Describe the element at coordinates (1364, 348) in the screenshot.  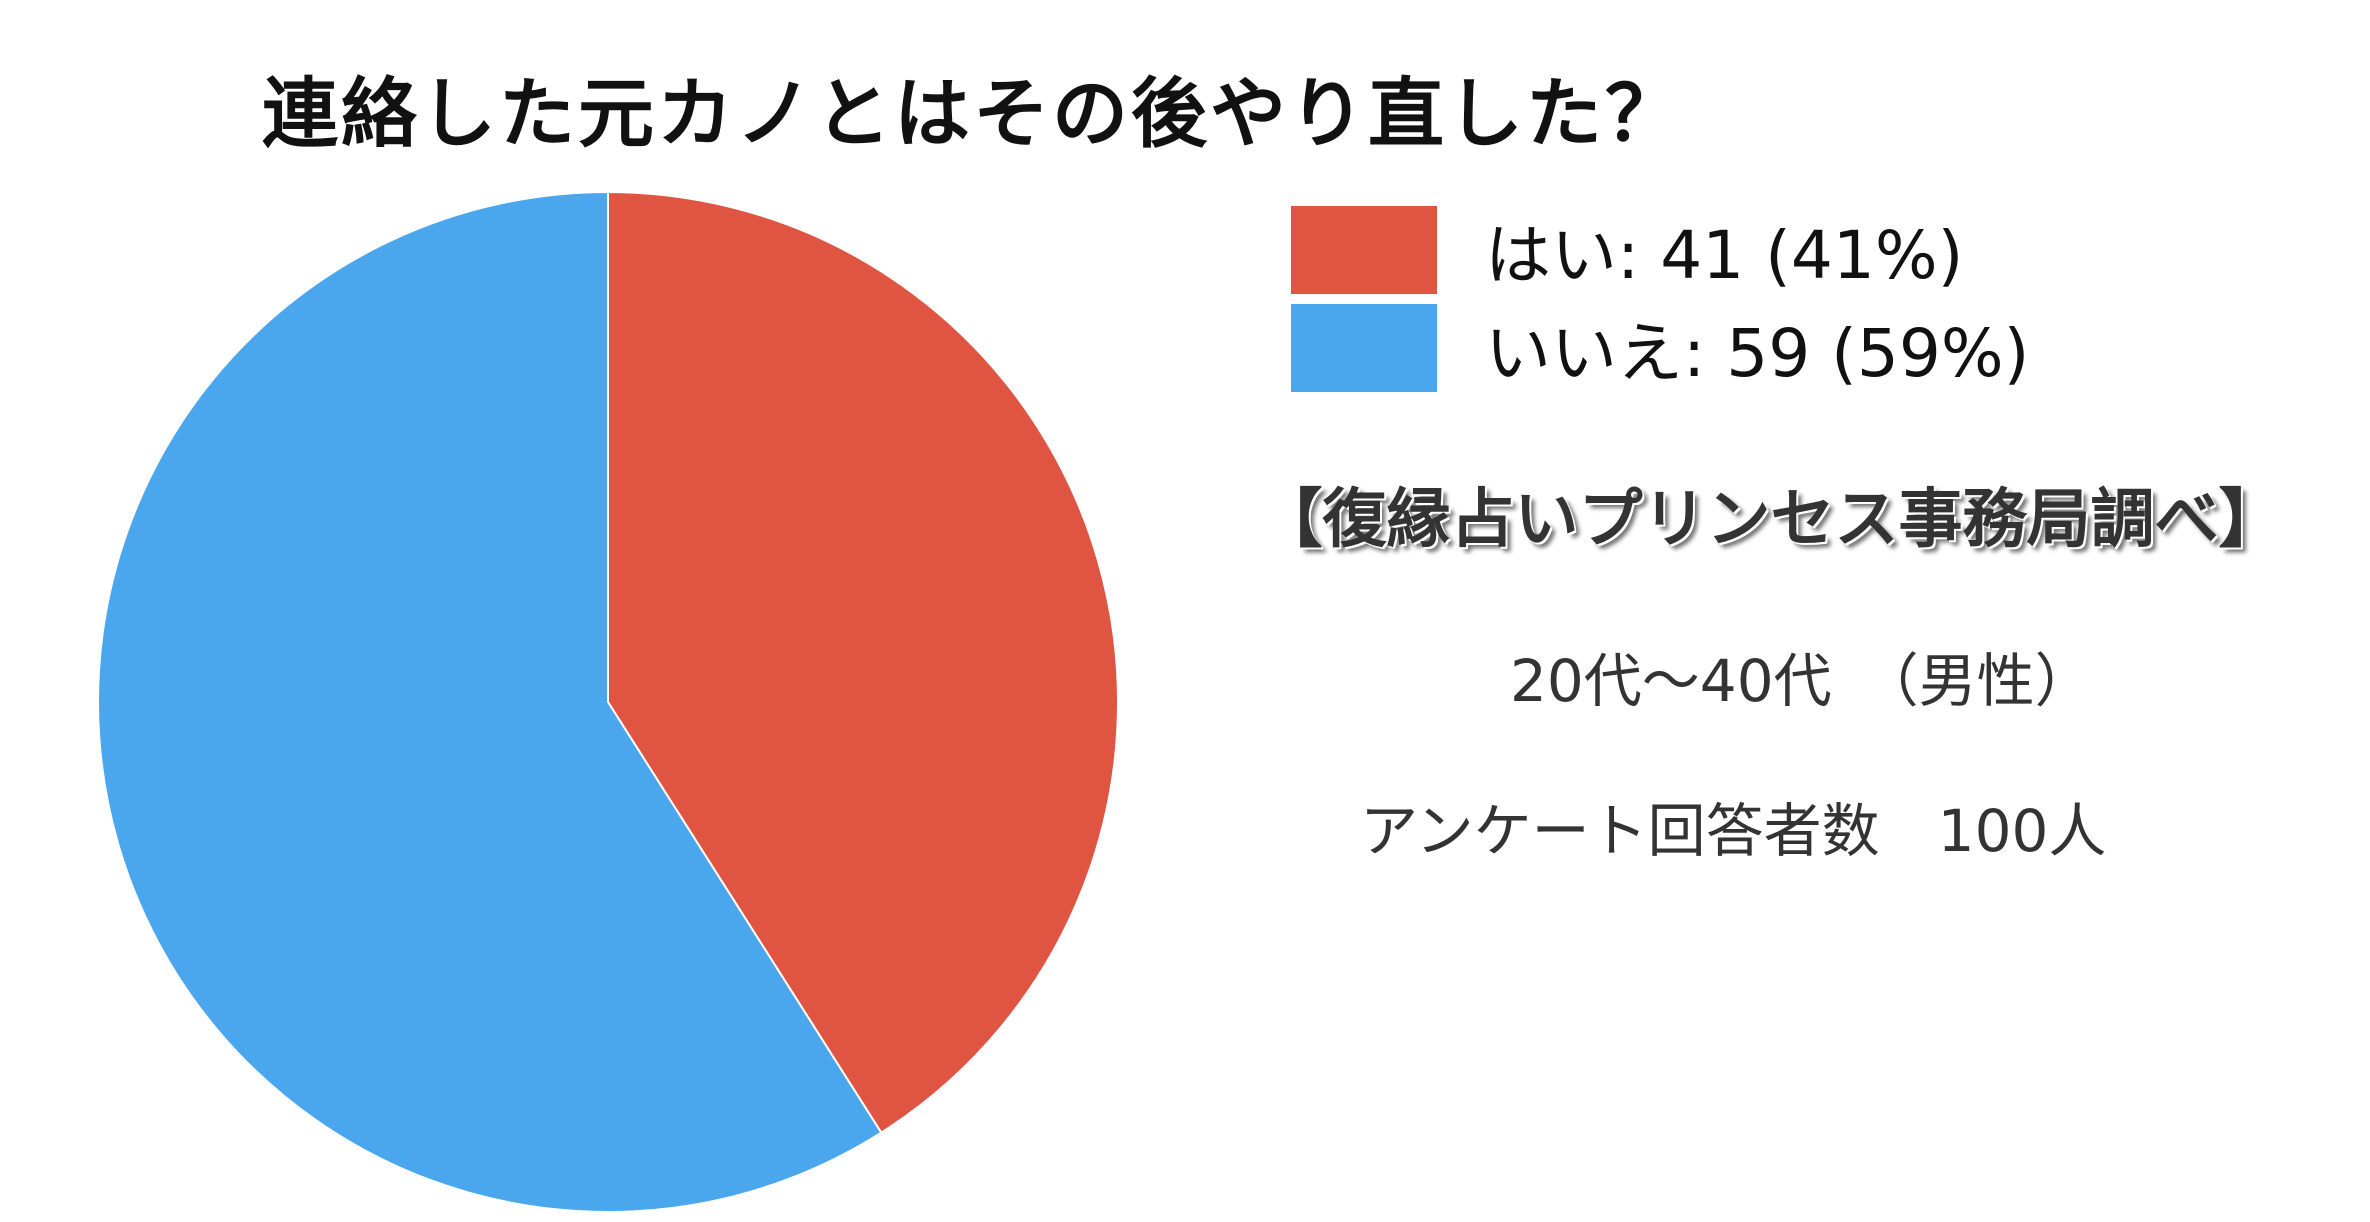
I see `legend-swatch-no` at that location.